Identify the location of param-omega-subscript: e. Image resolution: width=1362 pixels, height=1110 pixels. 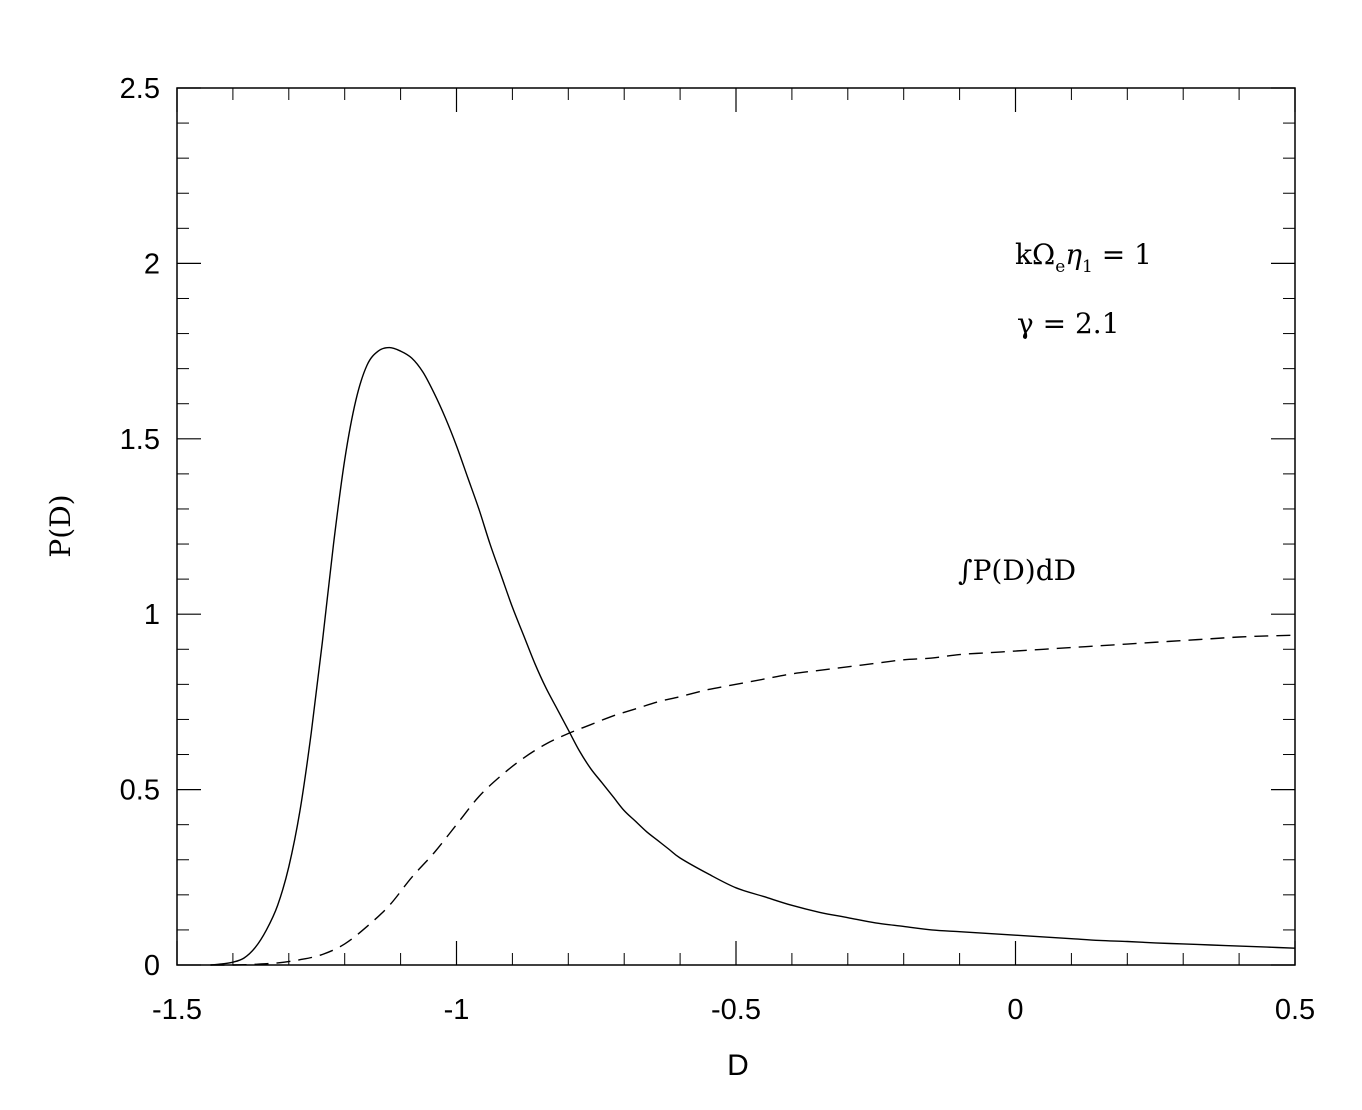
(1060, 267).